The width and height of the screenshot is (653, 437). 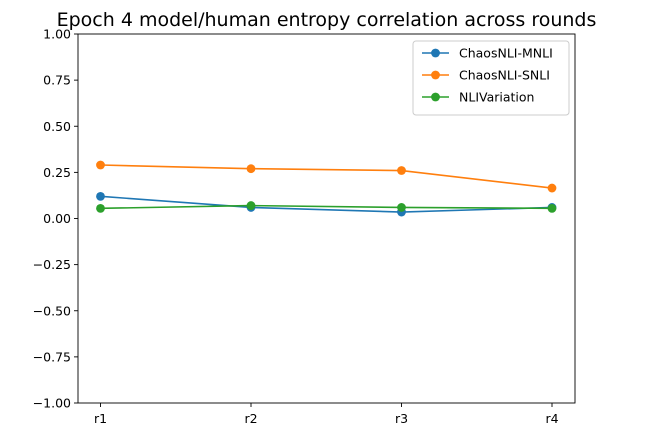 What do you see at coordinates (57, 80) in the screenshot?
I see `y-tick-label: 0.75` at bounding box center [57, 80].